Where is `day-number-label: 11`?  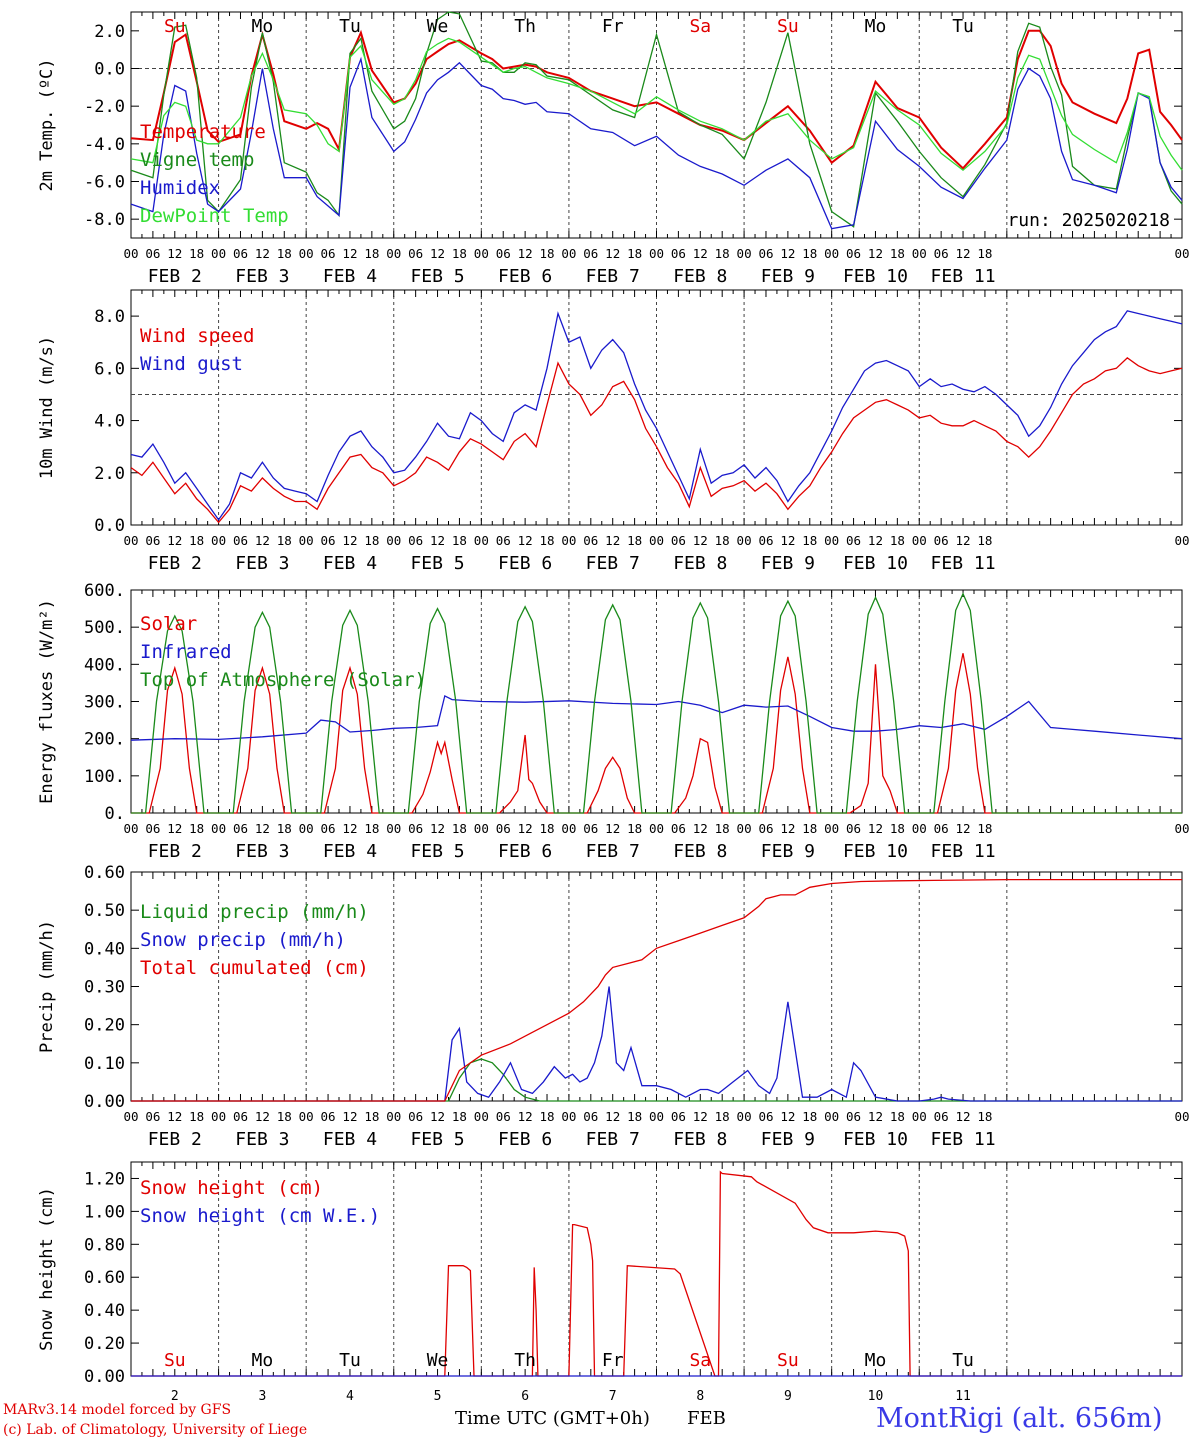
day-number-label: 11 is located at coordinates (963, 1396).